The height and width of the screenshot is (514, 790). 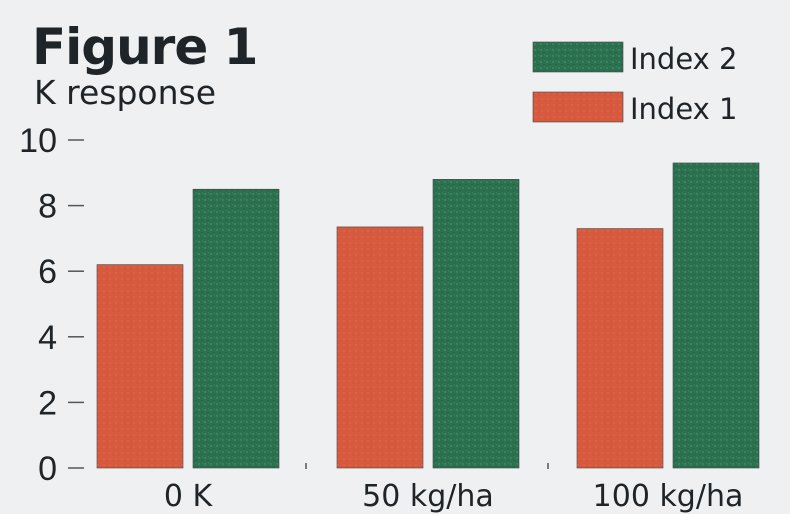 What do you see at coordinates (51, 305) in the screenshot?
I see `y-axis: 0 2 4 6 8 10` at bounding box center [51, 305].